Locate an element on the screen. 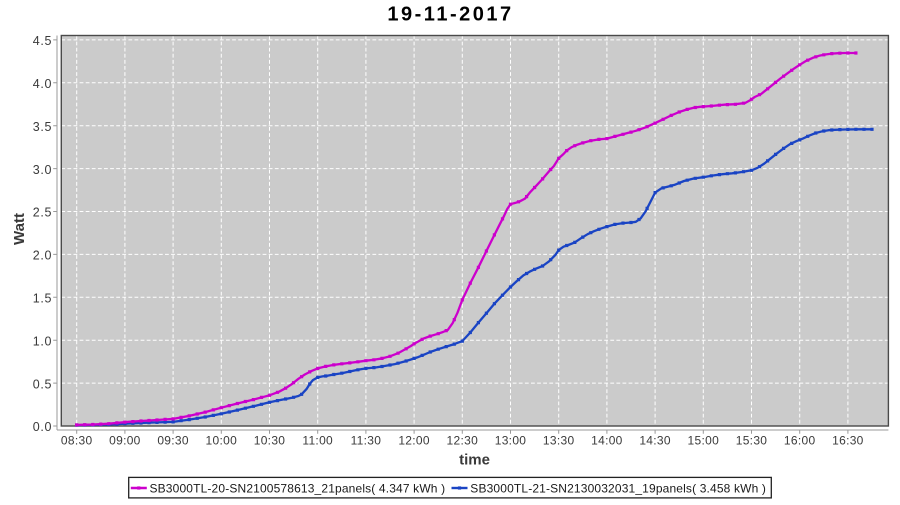 Image resolution: width=900 pixels, height=505 pixels. svg-text: 15:30 is located at coordinates (752, 441).